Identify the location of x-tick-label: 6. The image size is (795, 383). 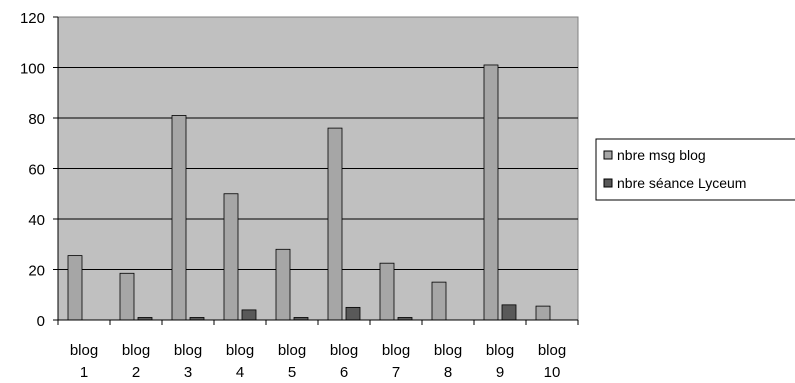
(344, 372).